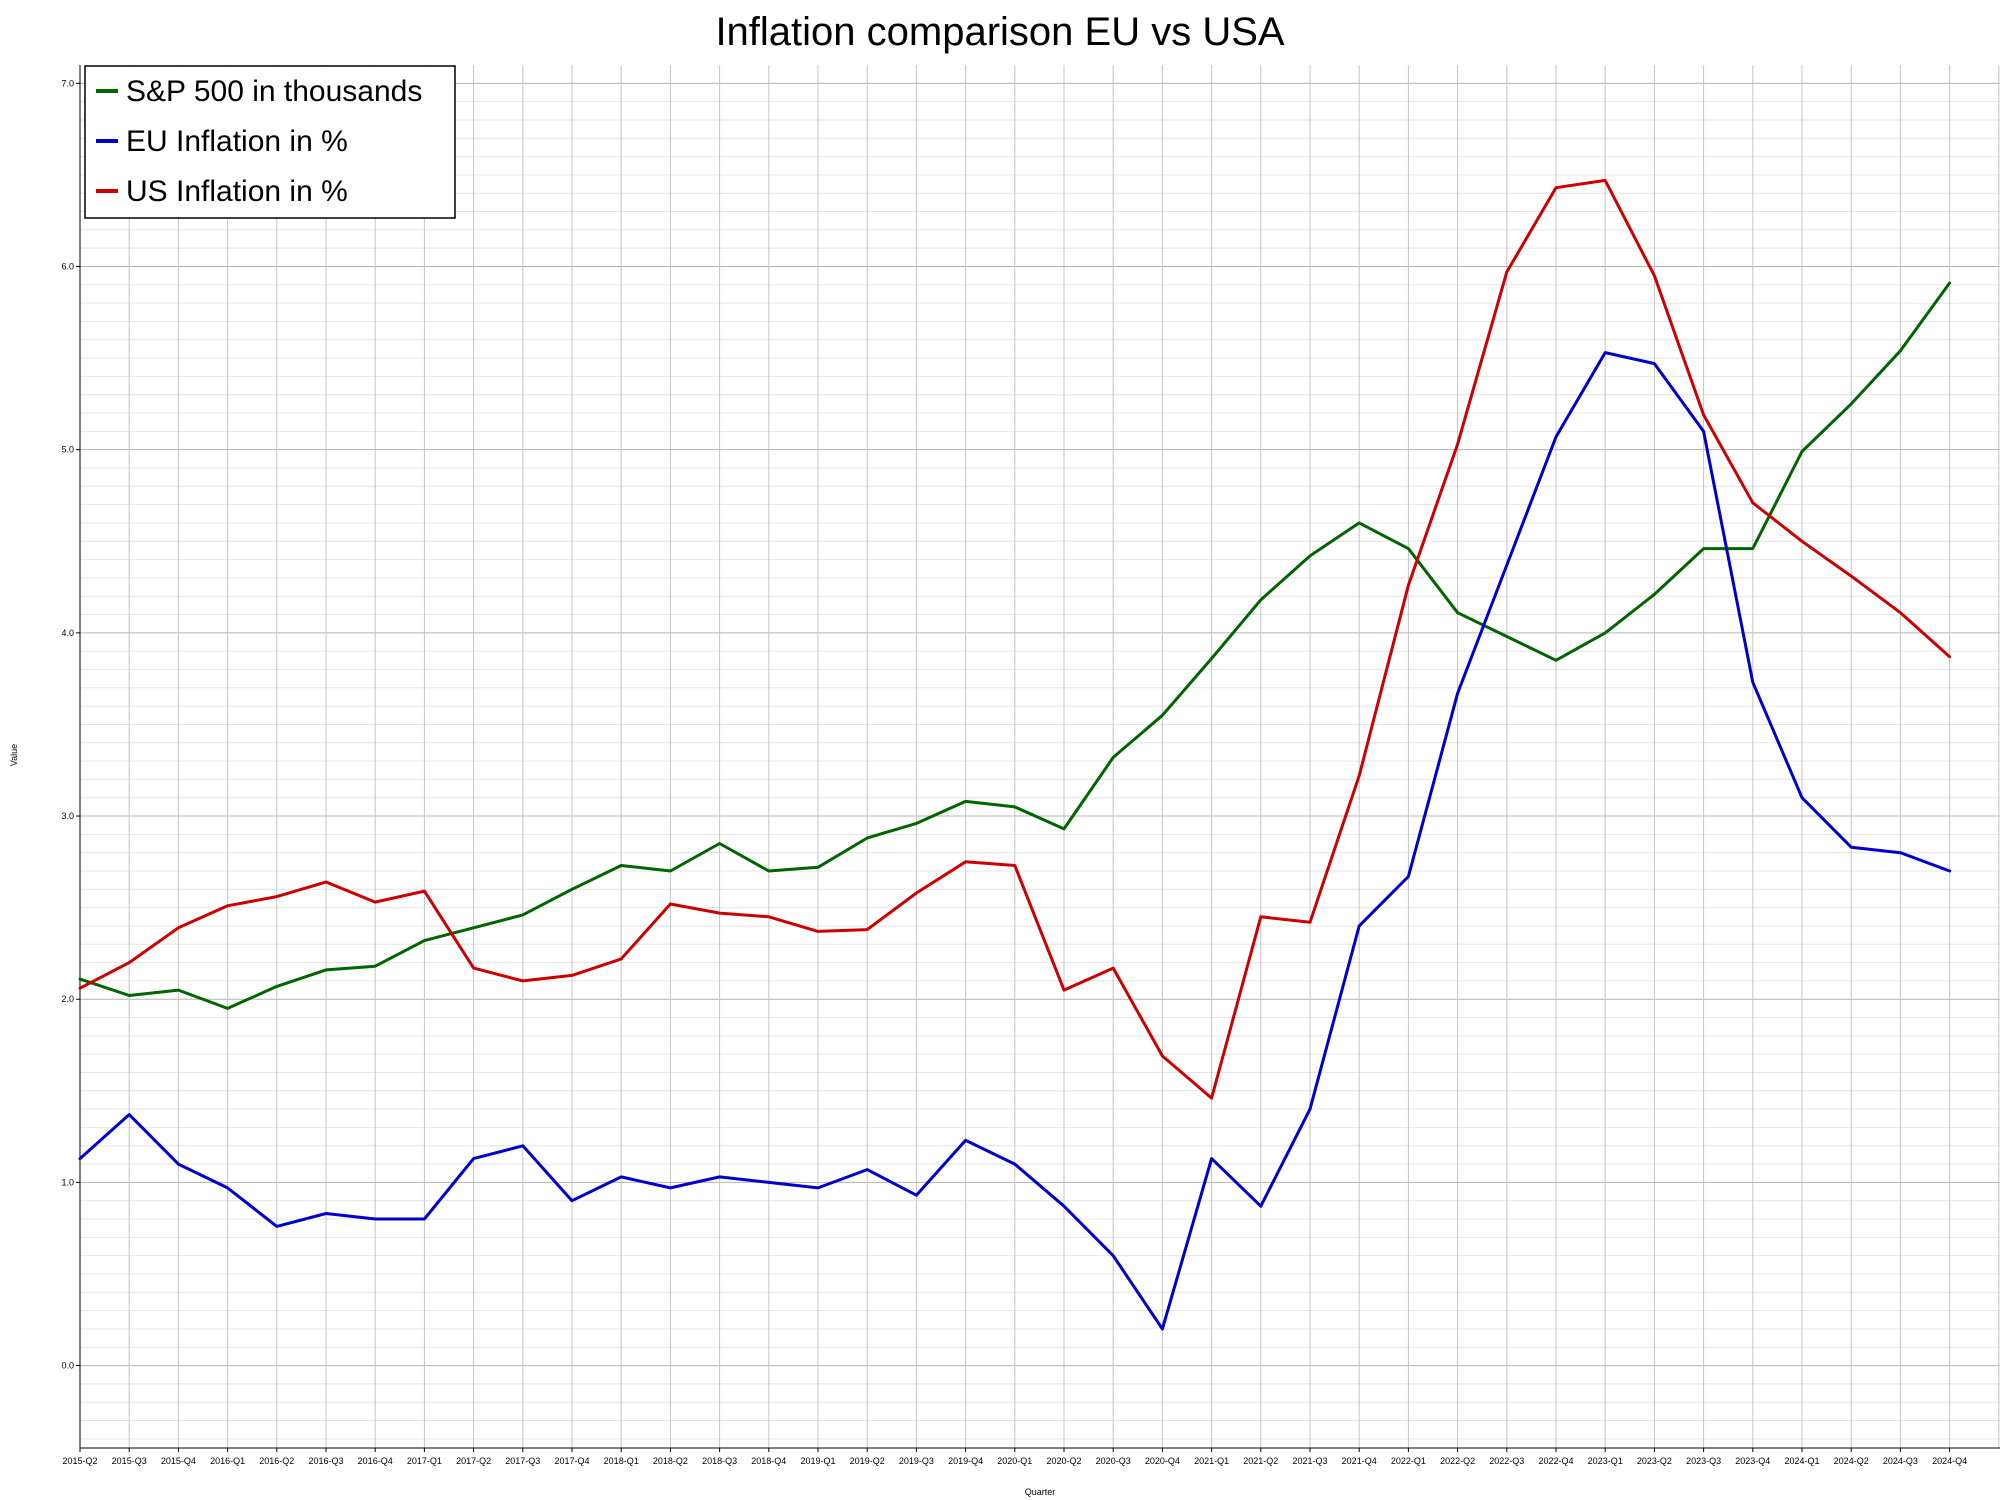  What do you see at coordinates (1555, 1461) in the screenshot?
I see `x-tick-label: 2022-Q4` at bounding box center [1555, 1461].